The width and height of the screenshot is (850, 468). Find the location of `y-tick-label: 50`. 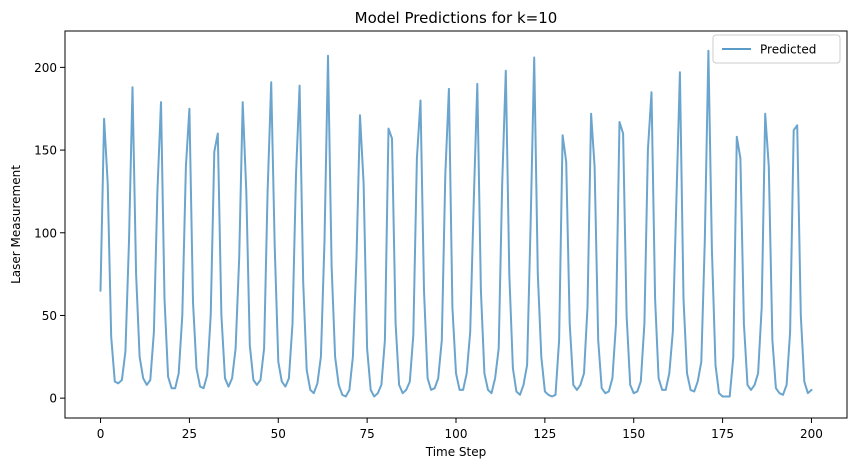

y-tick-label: 50 is located at coordinates (49, 316).